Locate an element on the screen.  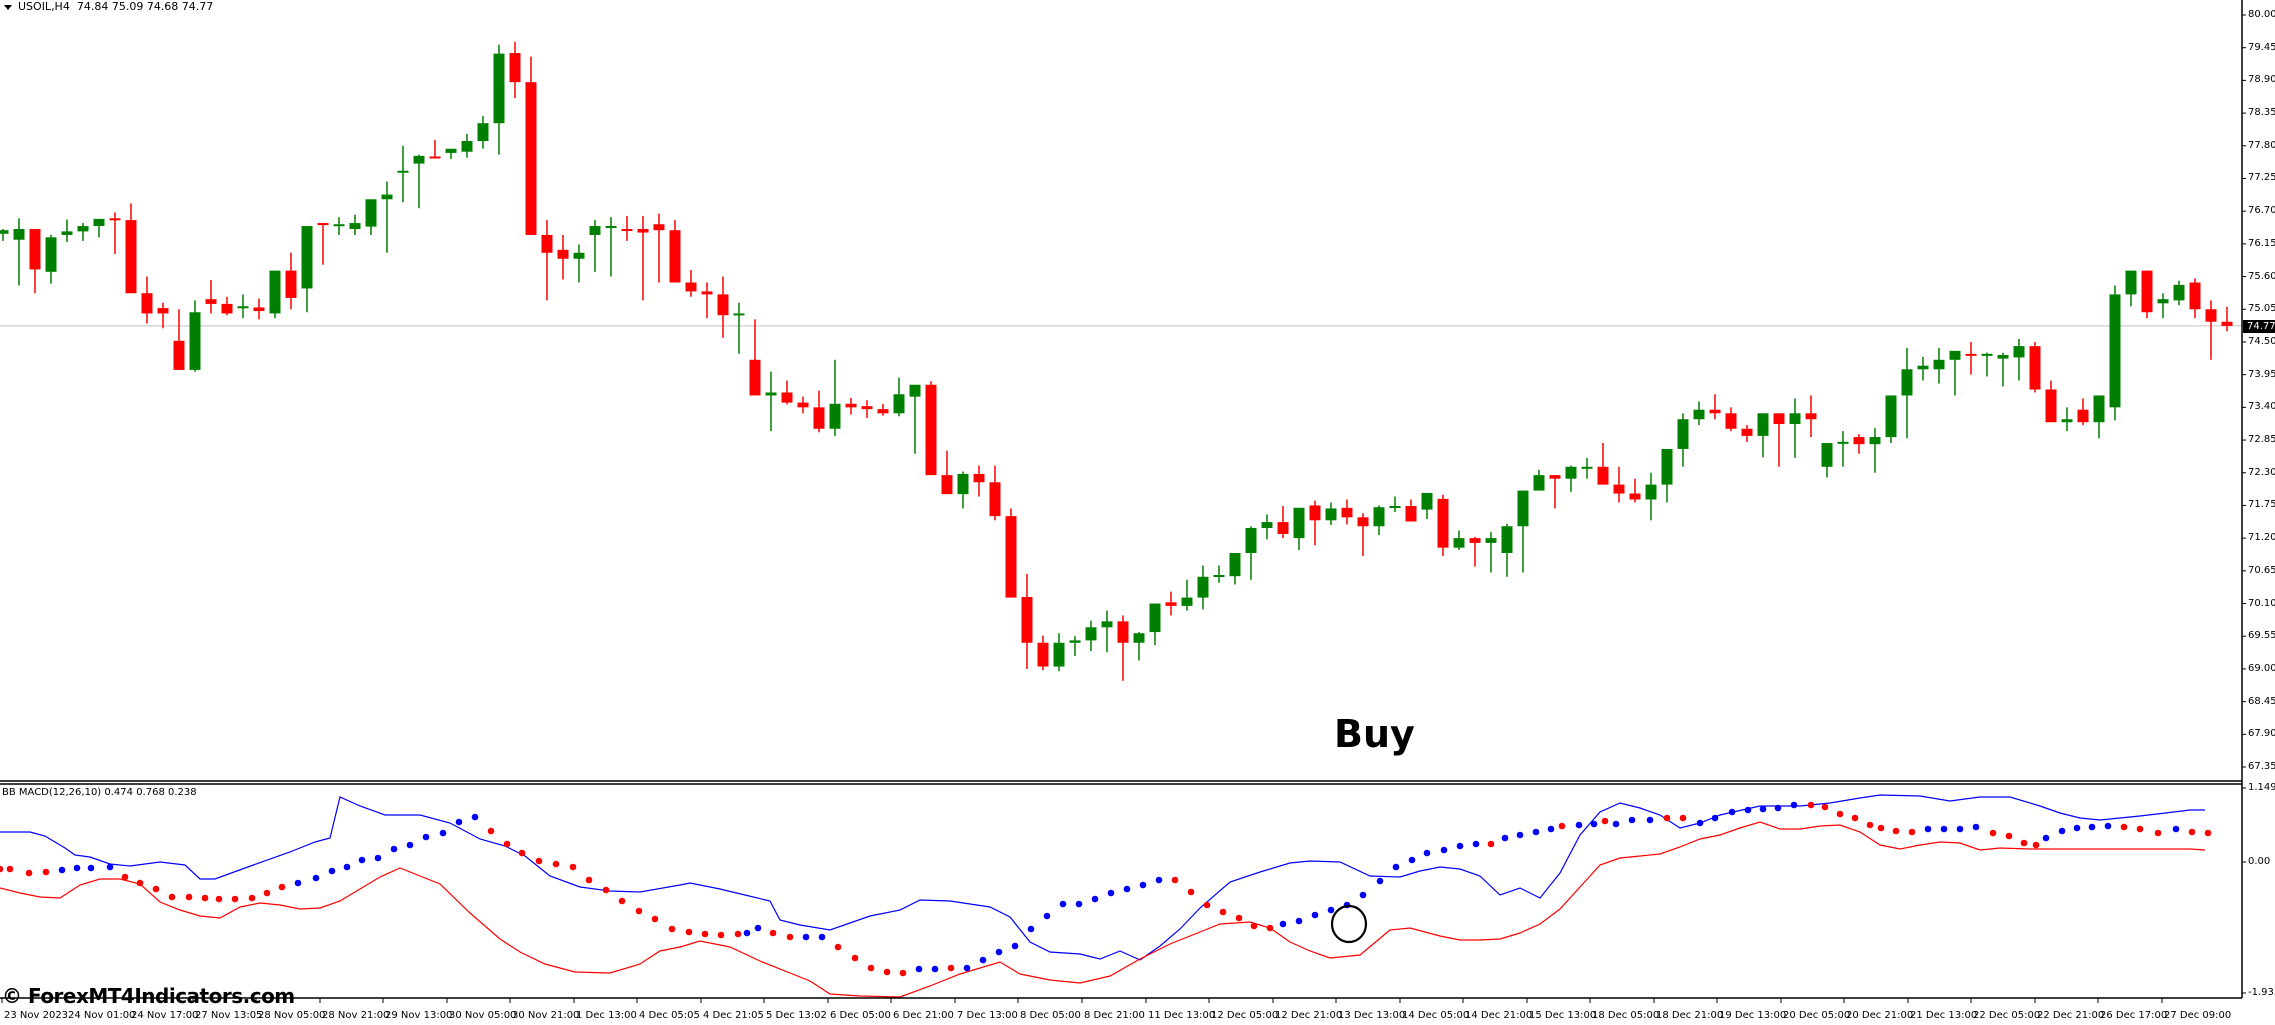
time-tick-label: 8 Dec 21:00 is located at coordinates (1114, 1015).